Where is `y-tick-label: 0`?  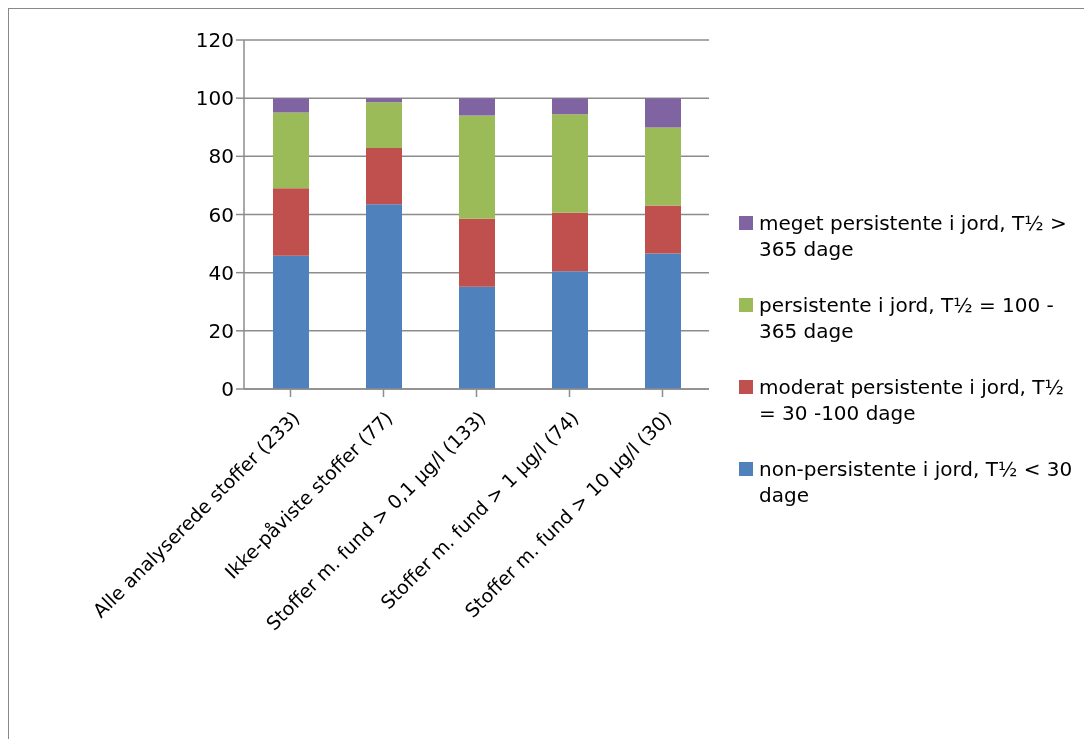
y-tick-label: 0 is located at coordinates (227, 389).